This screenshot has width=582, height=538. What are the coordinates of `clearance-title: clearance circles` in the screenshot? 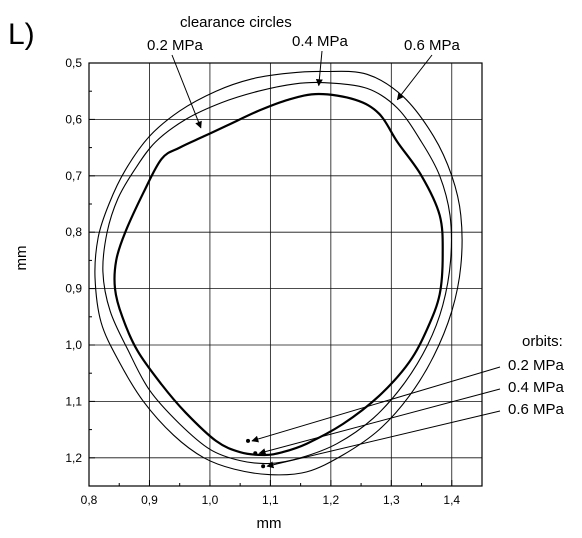 It's located at (236, 22).